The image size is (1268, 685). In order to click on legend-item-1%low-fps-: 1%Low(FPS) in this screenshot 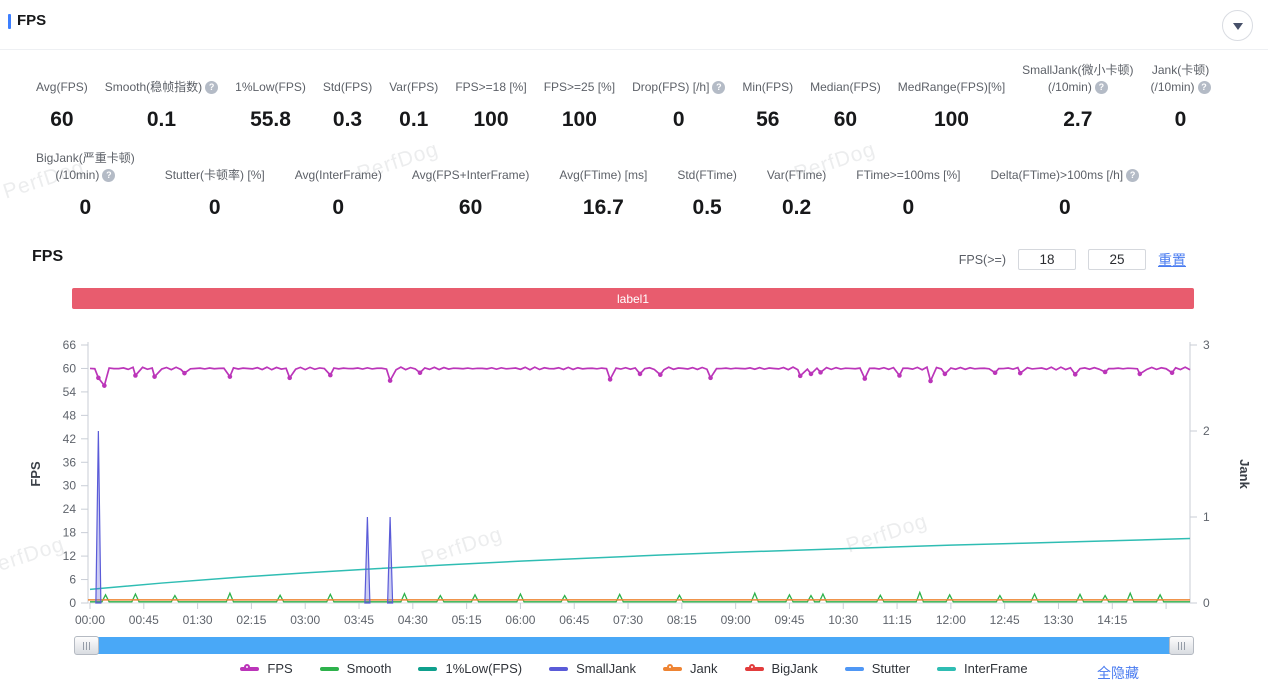, I will do `click(470, 668)`.